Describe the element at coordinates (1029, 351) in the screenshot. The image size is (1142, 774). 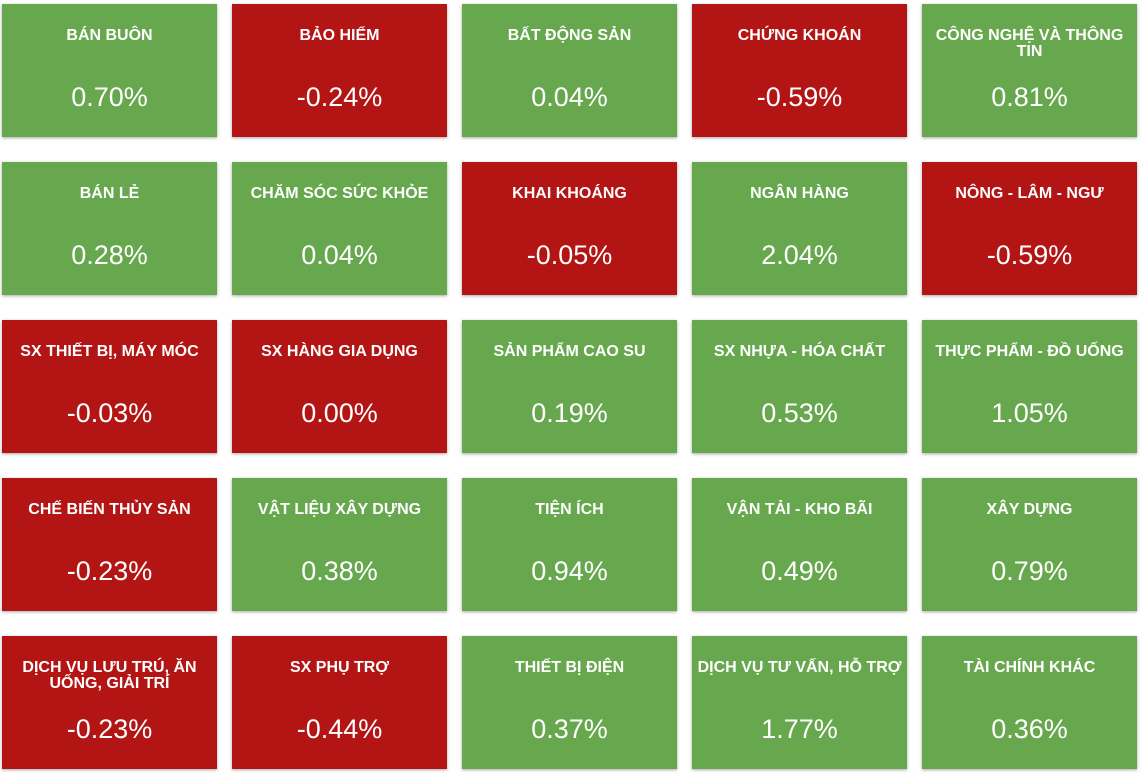
I see `sector-name: THỰC PHẨM - ĐỒ UỐNG` at that location.